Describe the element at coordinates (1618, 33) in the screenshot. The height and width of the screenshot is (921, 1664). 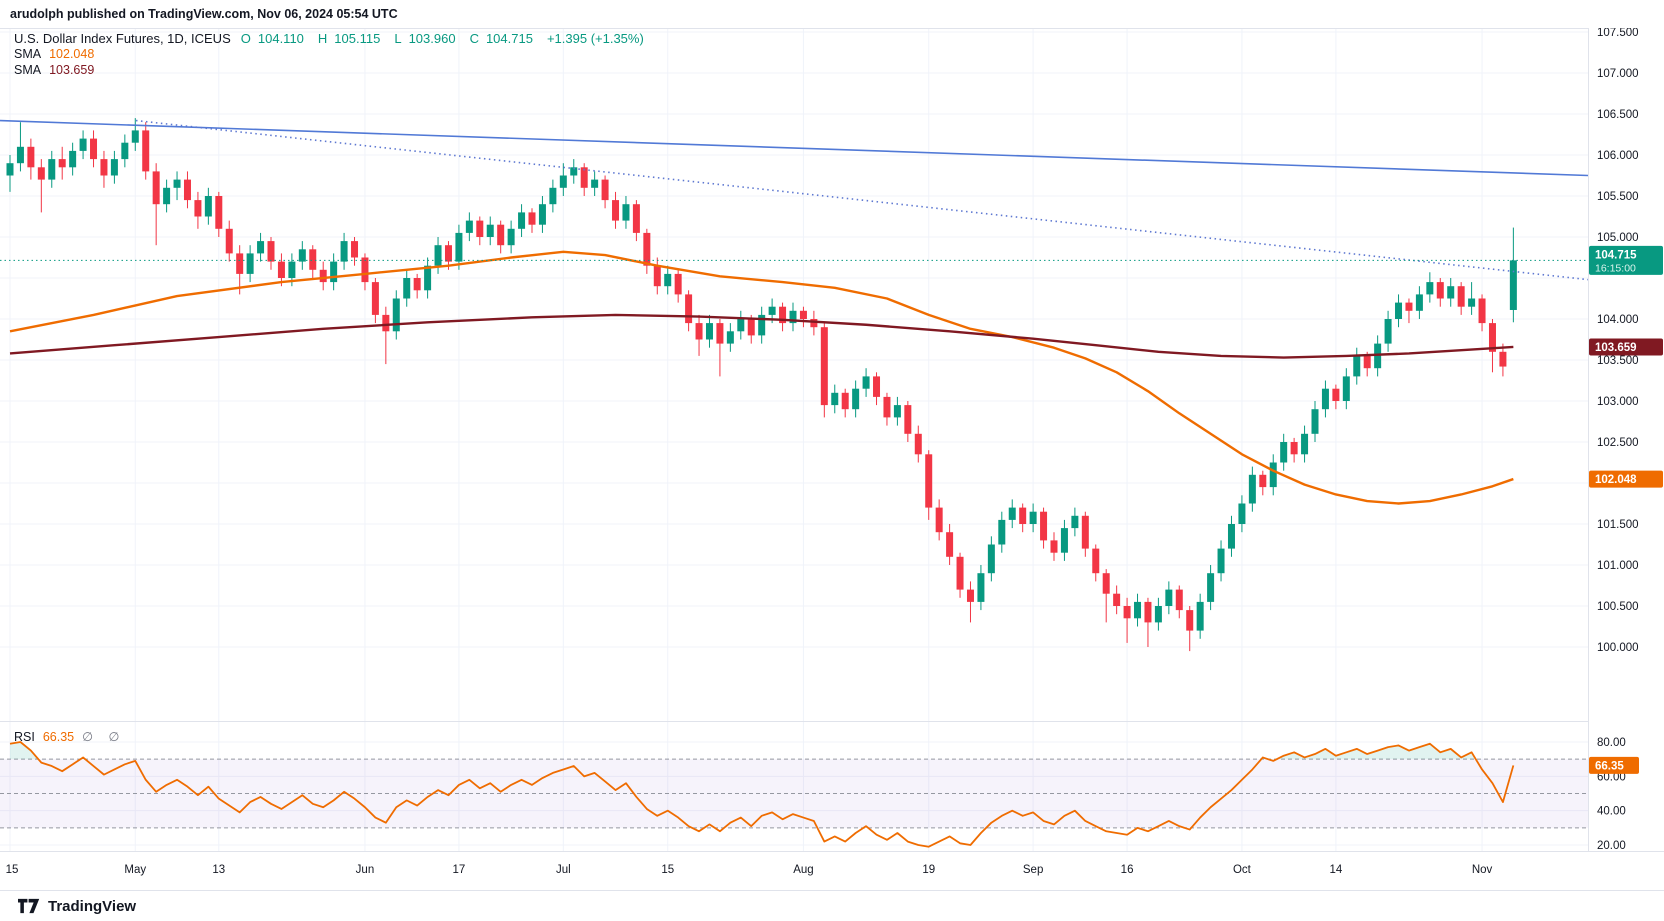
I see `svg-text: 107.500` at that location.